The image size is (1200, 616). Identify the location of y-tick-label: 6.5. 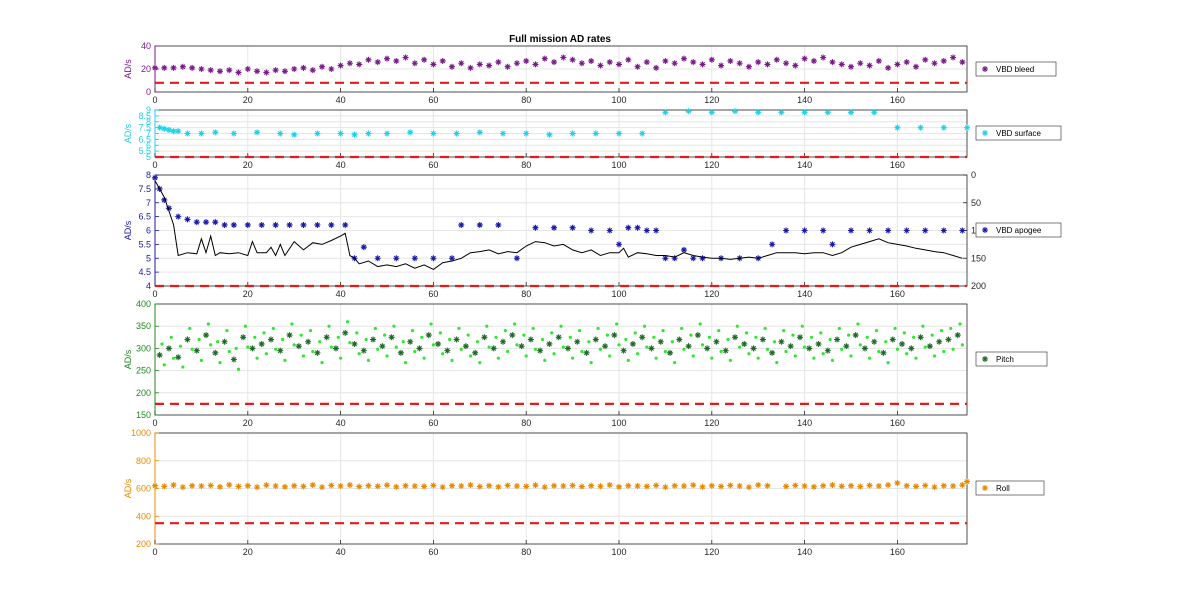
(144, 139).